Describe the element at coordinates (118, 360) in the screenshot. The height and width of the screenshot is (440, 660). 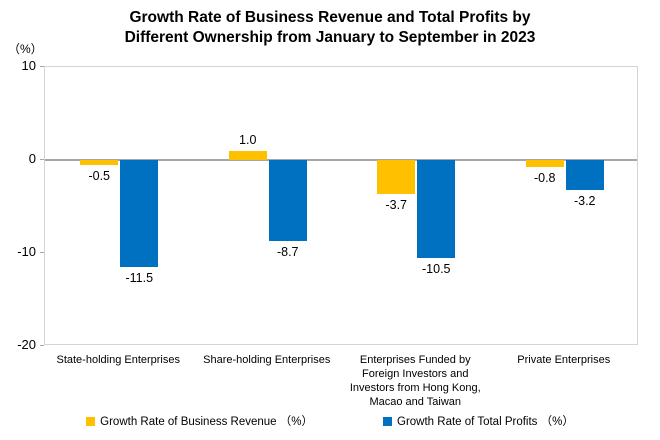
I see `x-category-label-0: State-holding Enterprises` at that location.